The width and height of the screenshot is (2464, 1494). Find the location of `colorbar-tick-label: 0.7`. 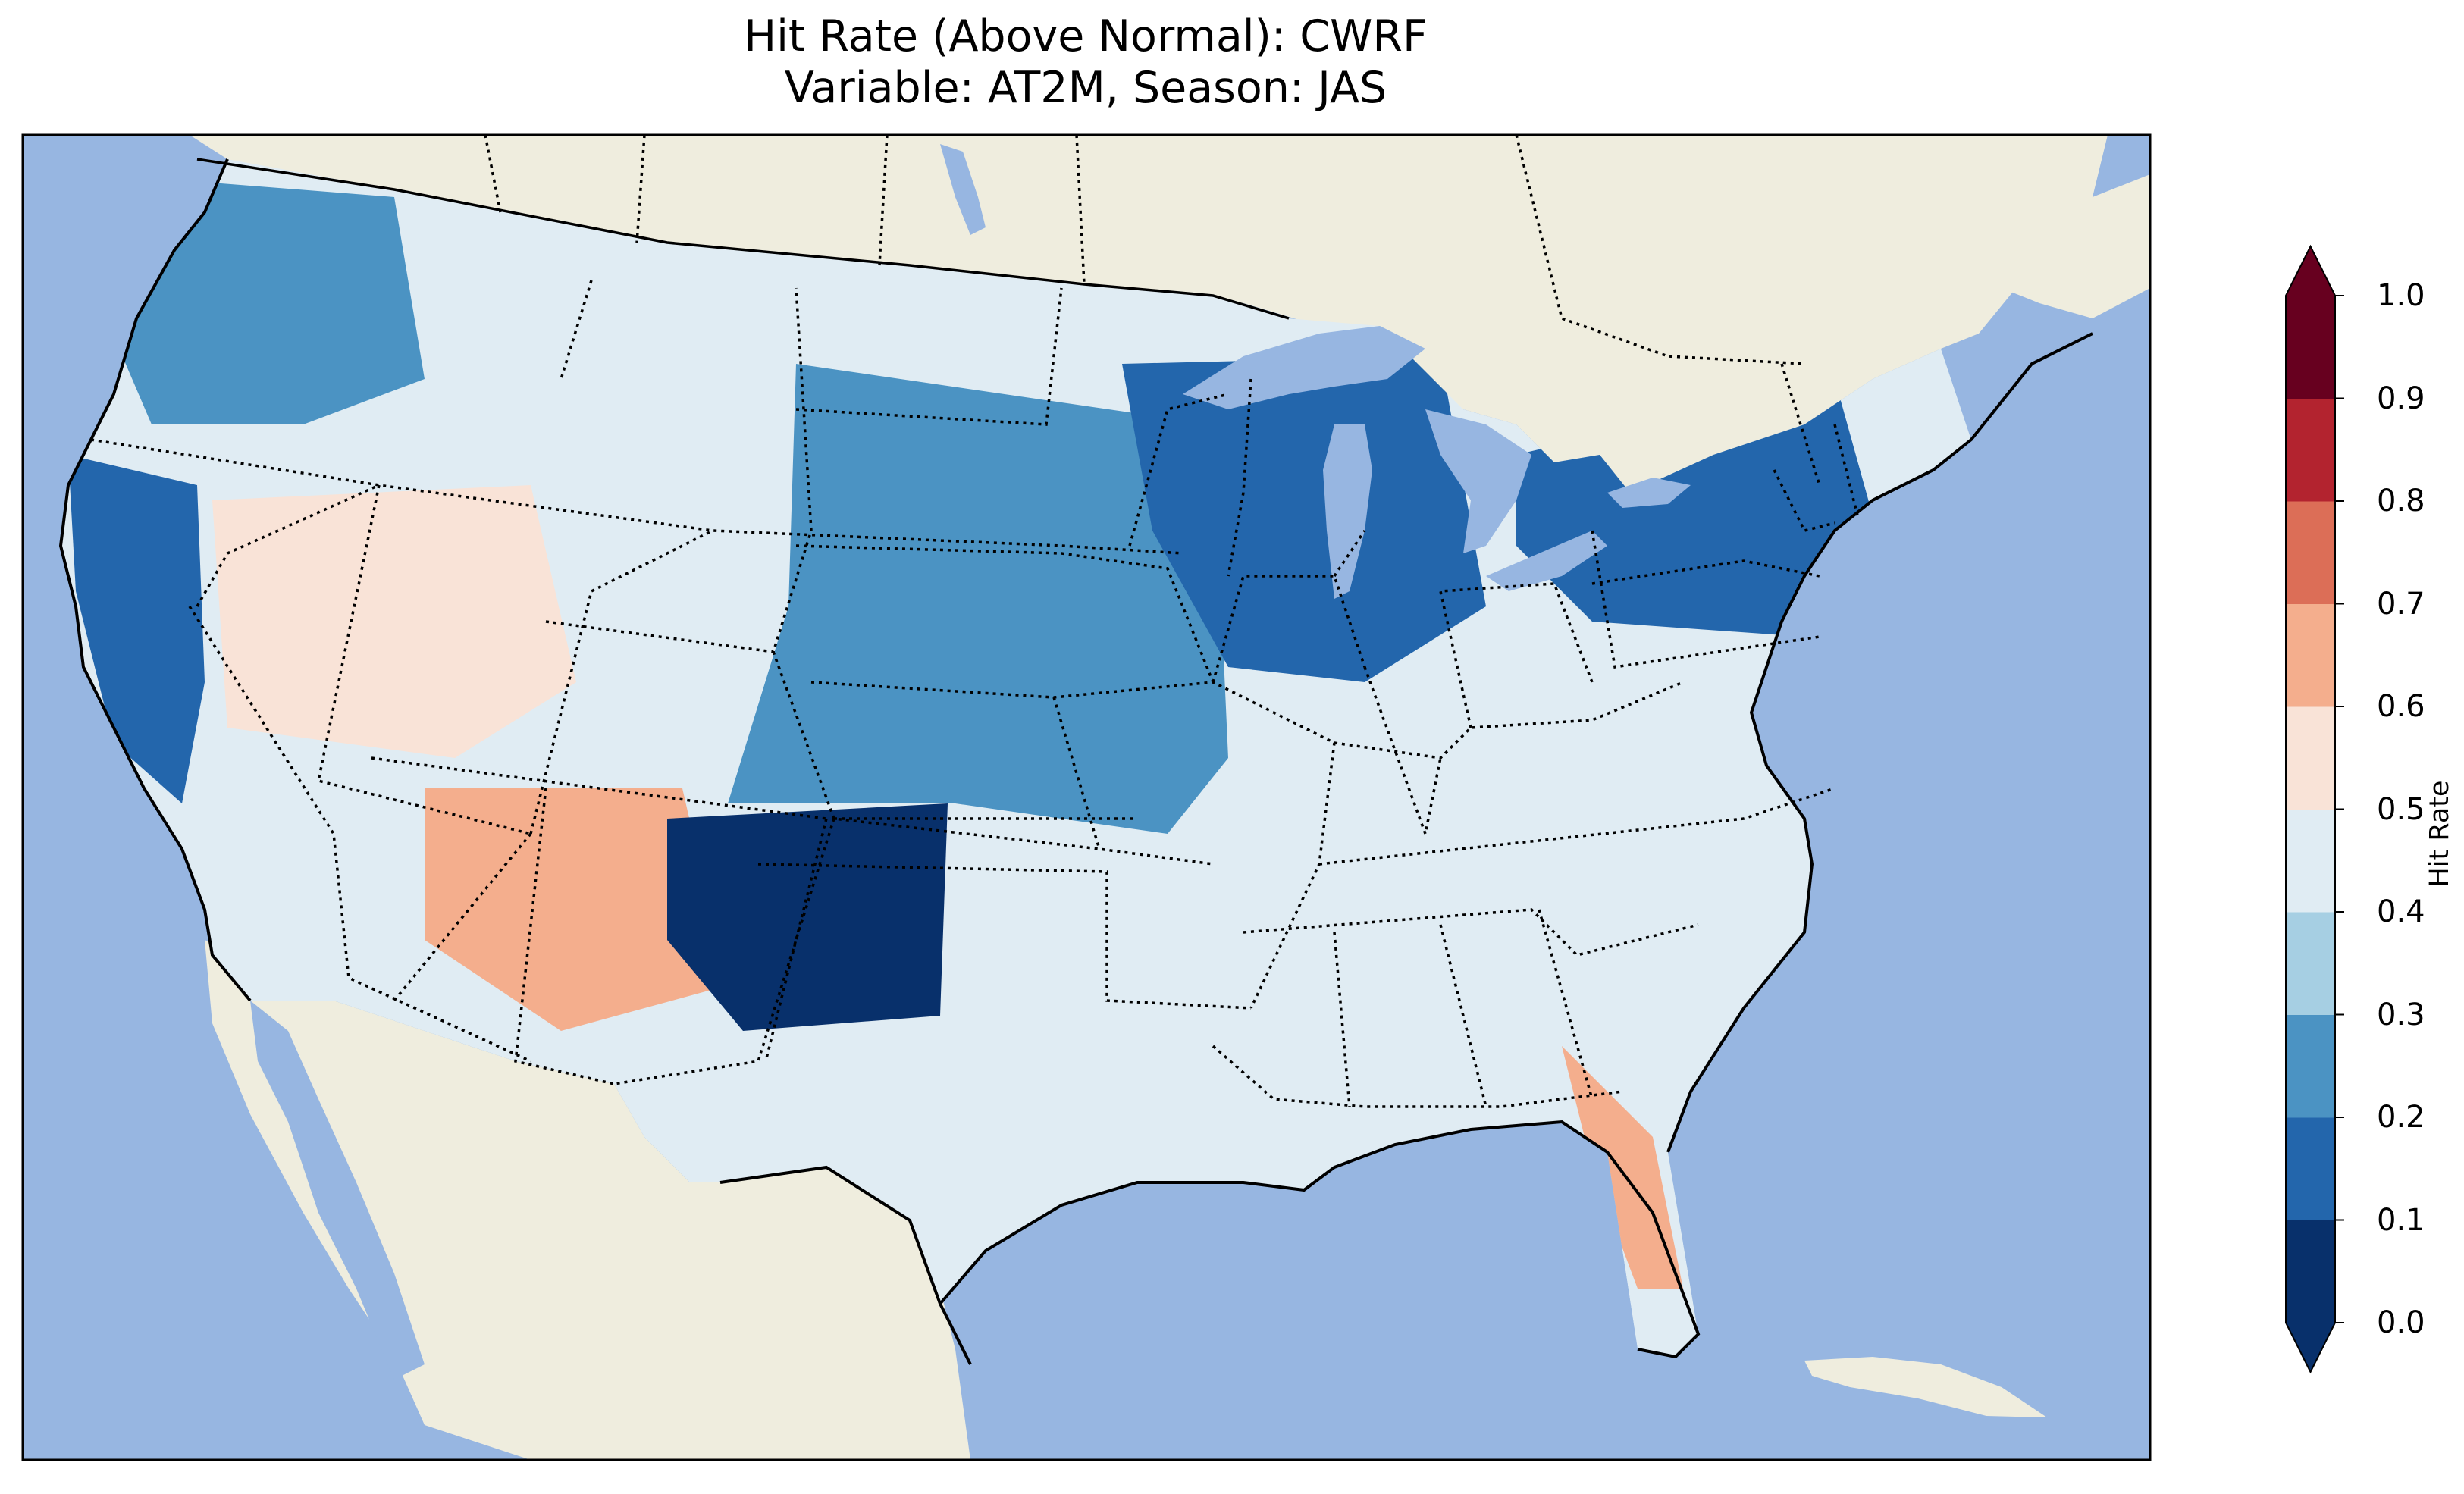

colorbar-tick-label: 0.7 is located at coordinates (2401, 604).